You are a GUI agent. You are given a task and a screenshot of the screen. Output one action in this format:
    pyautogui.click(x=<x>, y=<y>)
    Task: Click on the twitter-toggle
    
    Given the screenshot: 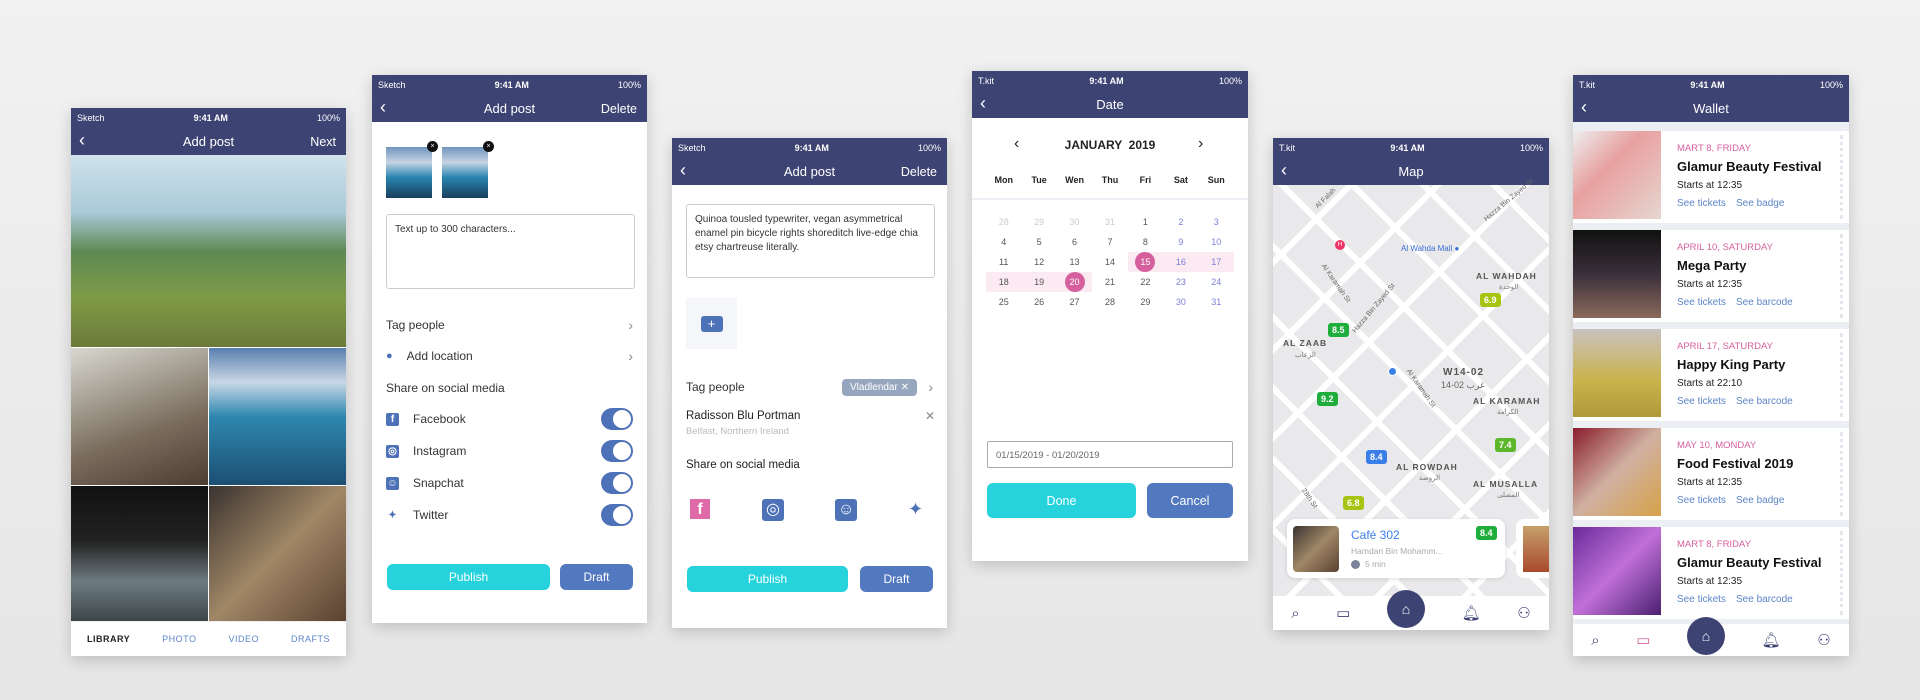 What is the action you would take?
    pyautogui.click(x=617, y=515)
    